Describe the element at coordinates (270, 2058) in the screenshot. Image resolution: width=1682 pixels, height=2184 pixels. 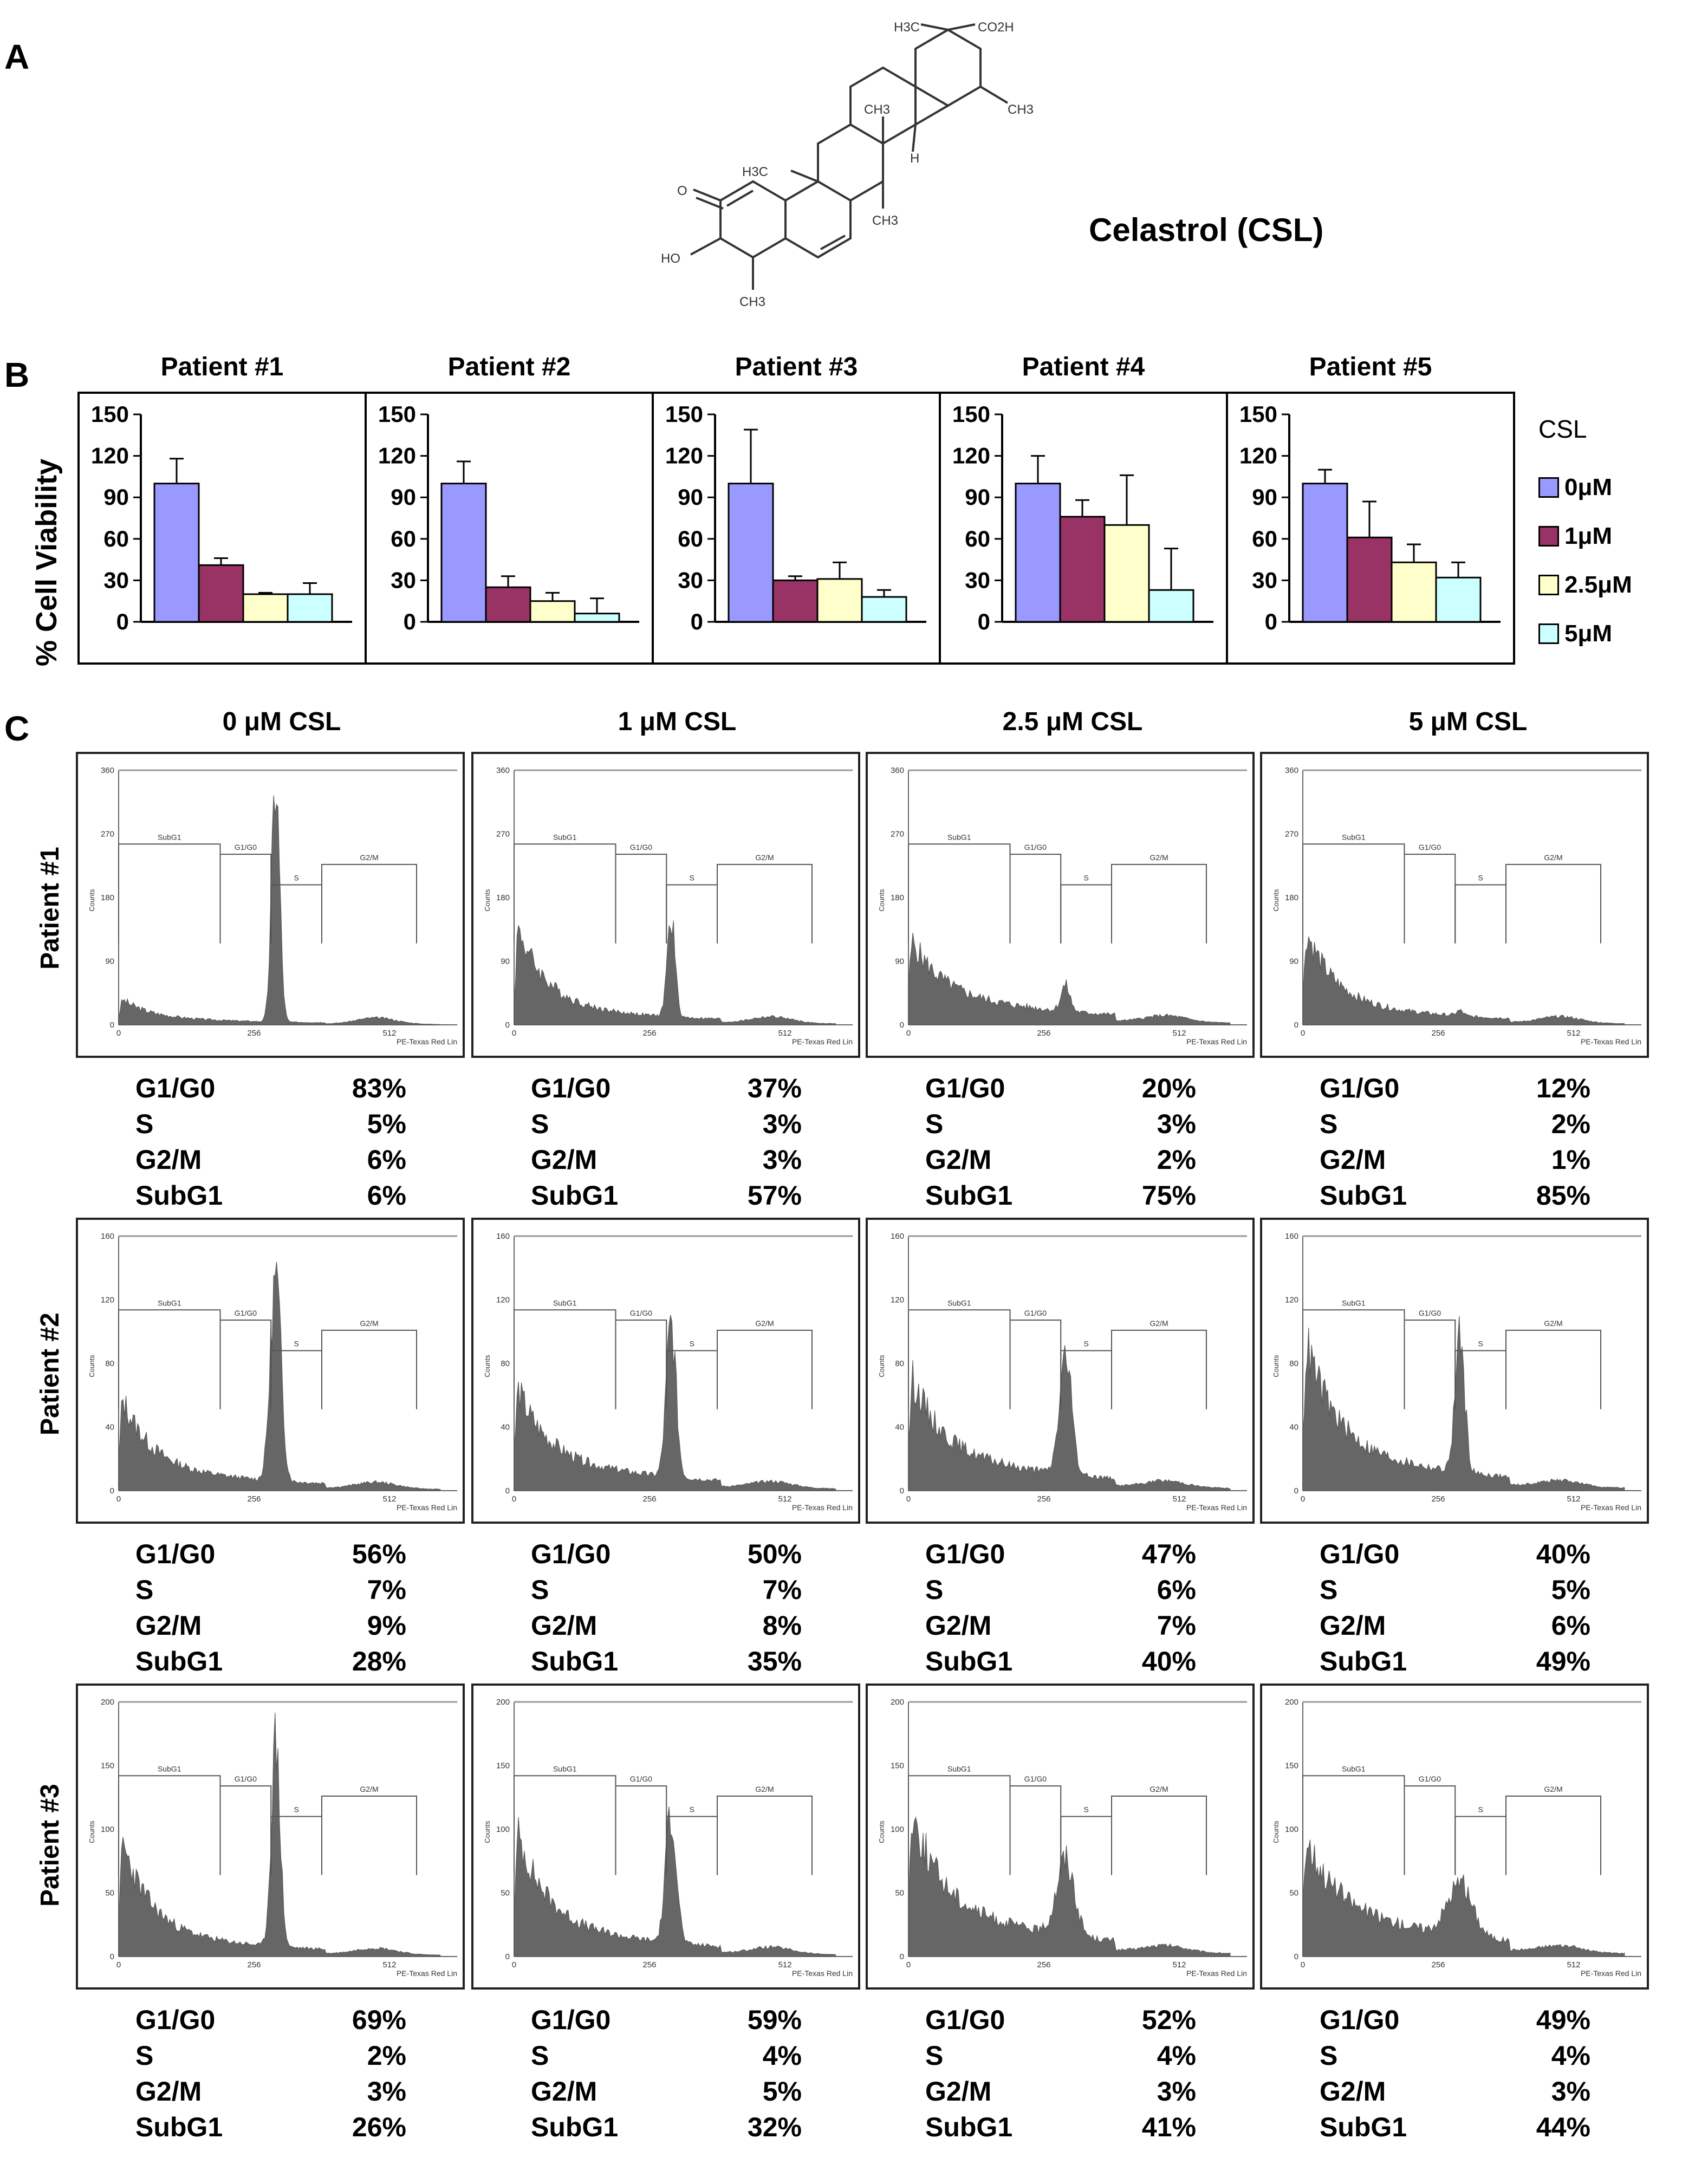
I see `stat-row: S 2%` at that location.